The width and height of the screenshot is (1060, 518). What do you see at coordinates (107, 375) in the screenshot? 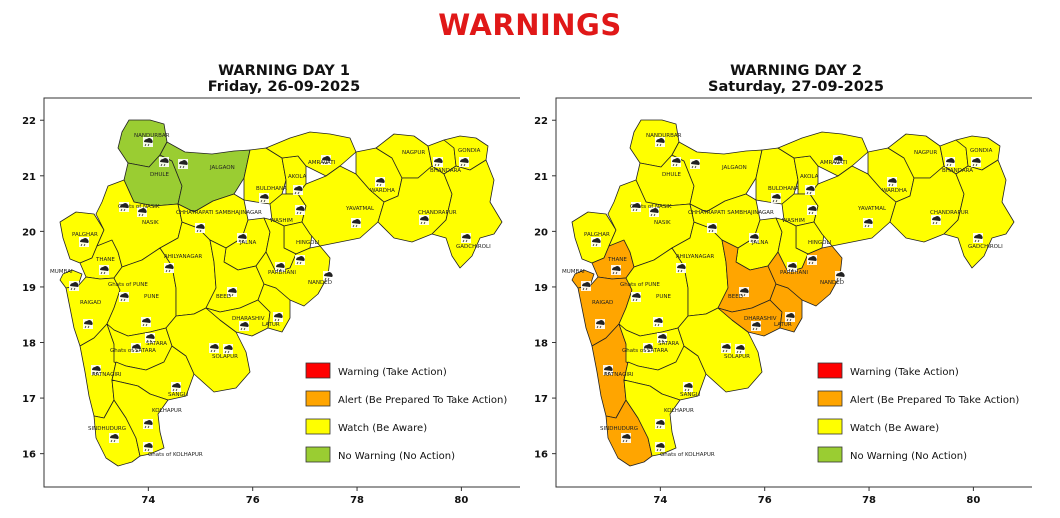
I see `place-label: RATNAGIRI` at bounding box center [107, 375].